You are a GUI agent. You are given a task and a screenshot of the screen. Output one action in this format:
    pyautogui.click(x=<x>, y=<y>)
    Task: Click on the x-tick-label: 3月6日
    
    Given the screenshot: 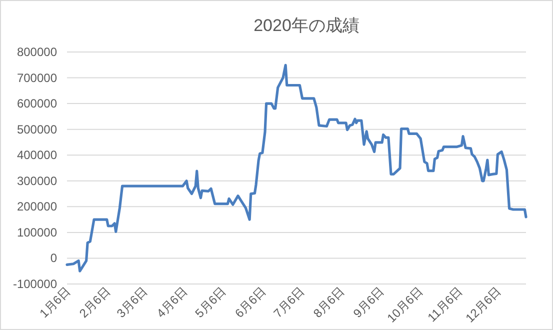 What is the action you would take?
    pyautogui.click(x=132, y=302)
    